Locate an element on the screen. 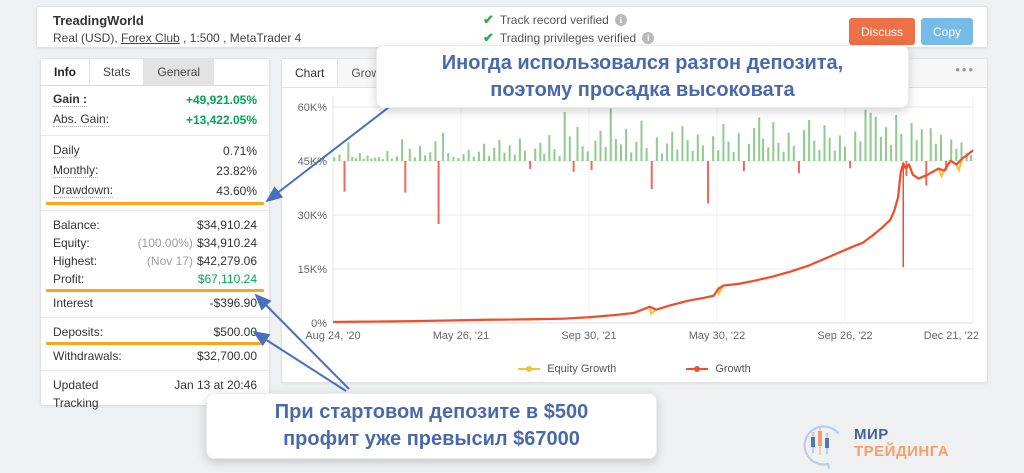  stat-value: (100.00%) $34,910.24 is located at coordinates (197, 243).